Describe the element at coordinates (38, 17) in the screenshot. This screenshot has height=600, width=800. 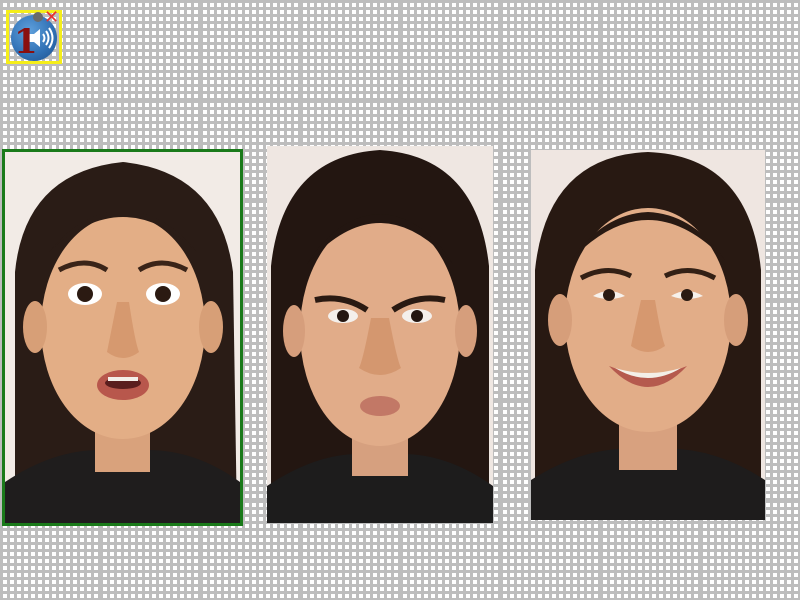
I see `indicator-dot-icon` at that location.